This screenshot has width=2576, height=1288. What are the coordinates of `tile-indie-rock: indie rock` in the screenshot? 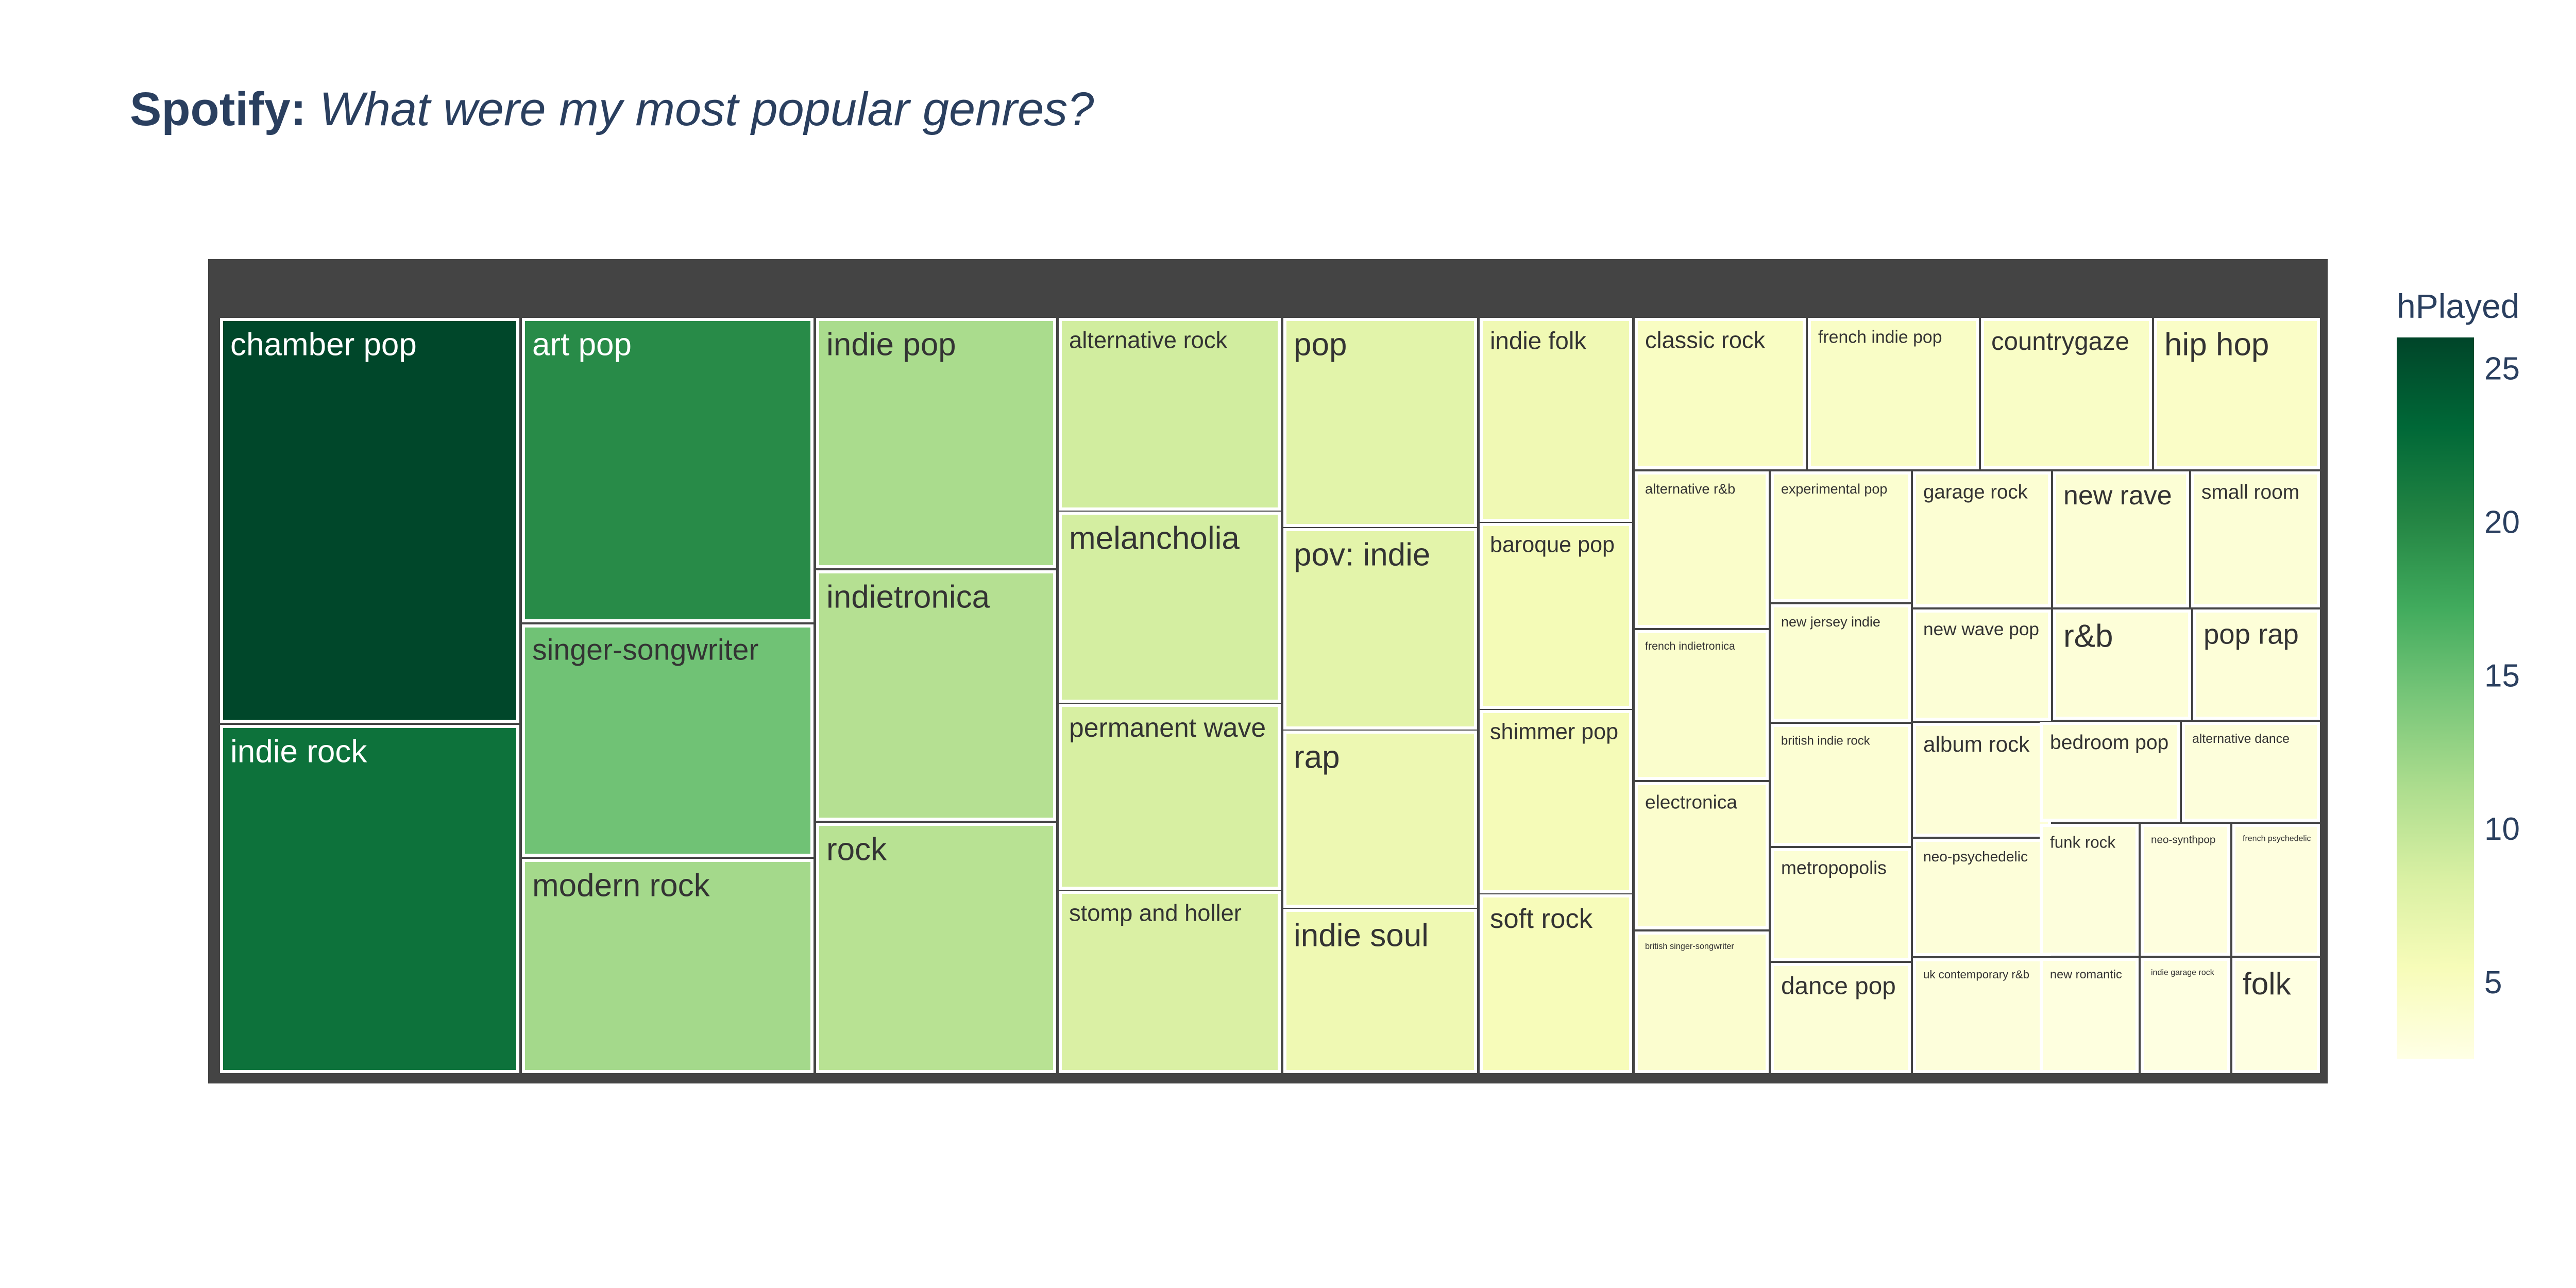 It's located at (369, 899).